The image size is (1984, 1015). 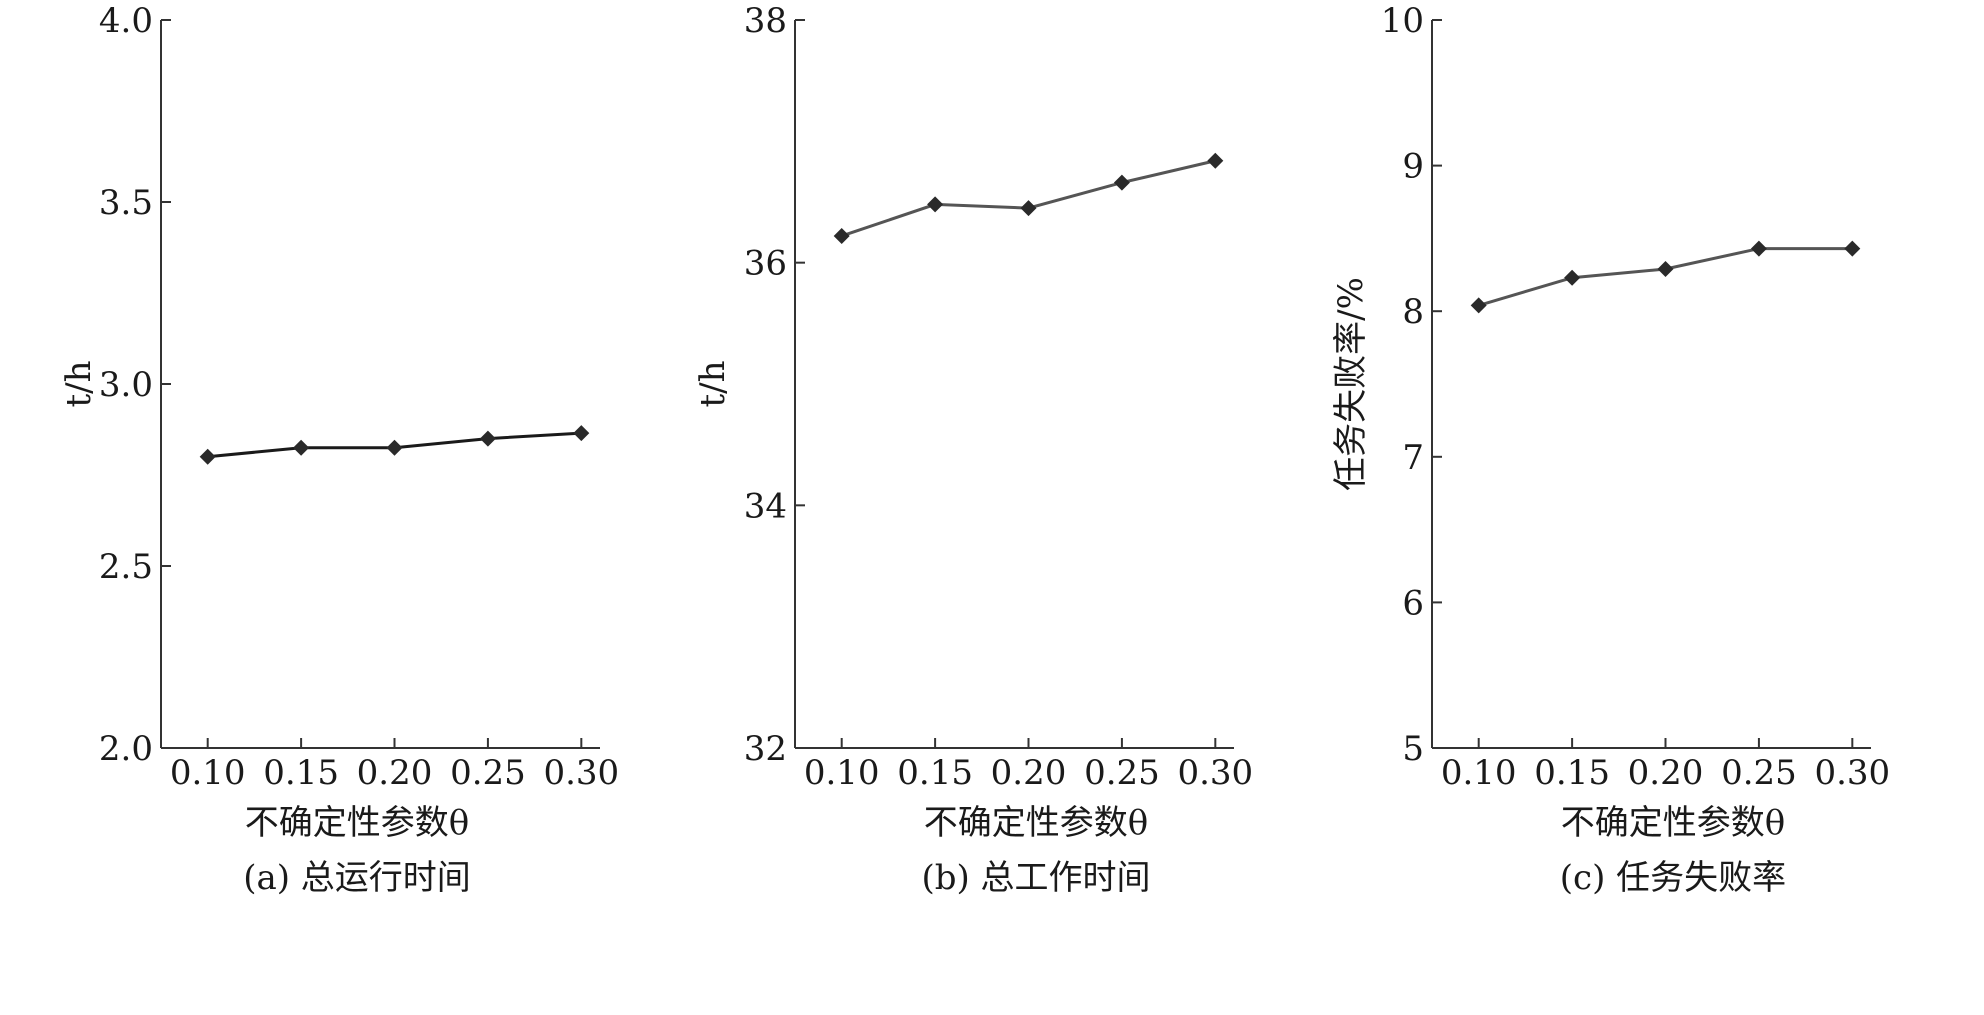 What do you see at coordinates (1413, 603) in the screenshot?
I see `panel-c-y-tick-label: 6` at bounding box center [1413, 603].